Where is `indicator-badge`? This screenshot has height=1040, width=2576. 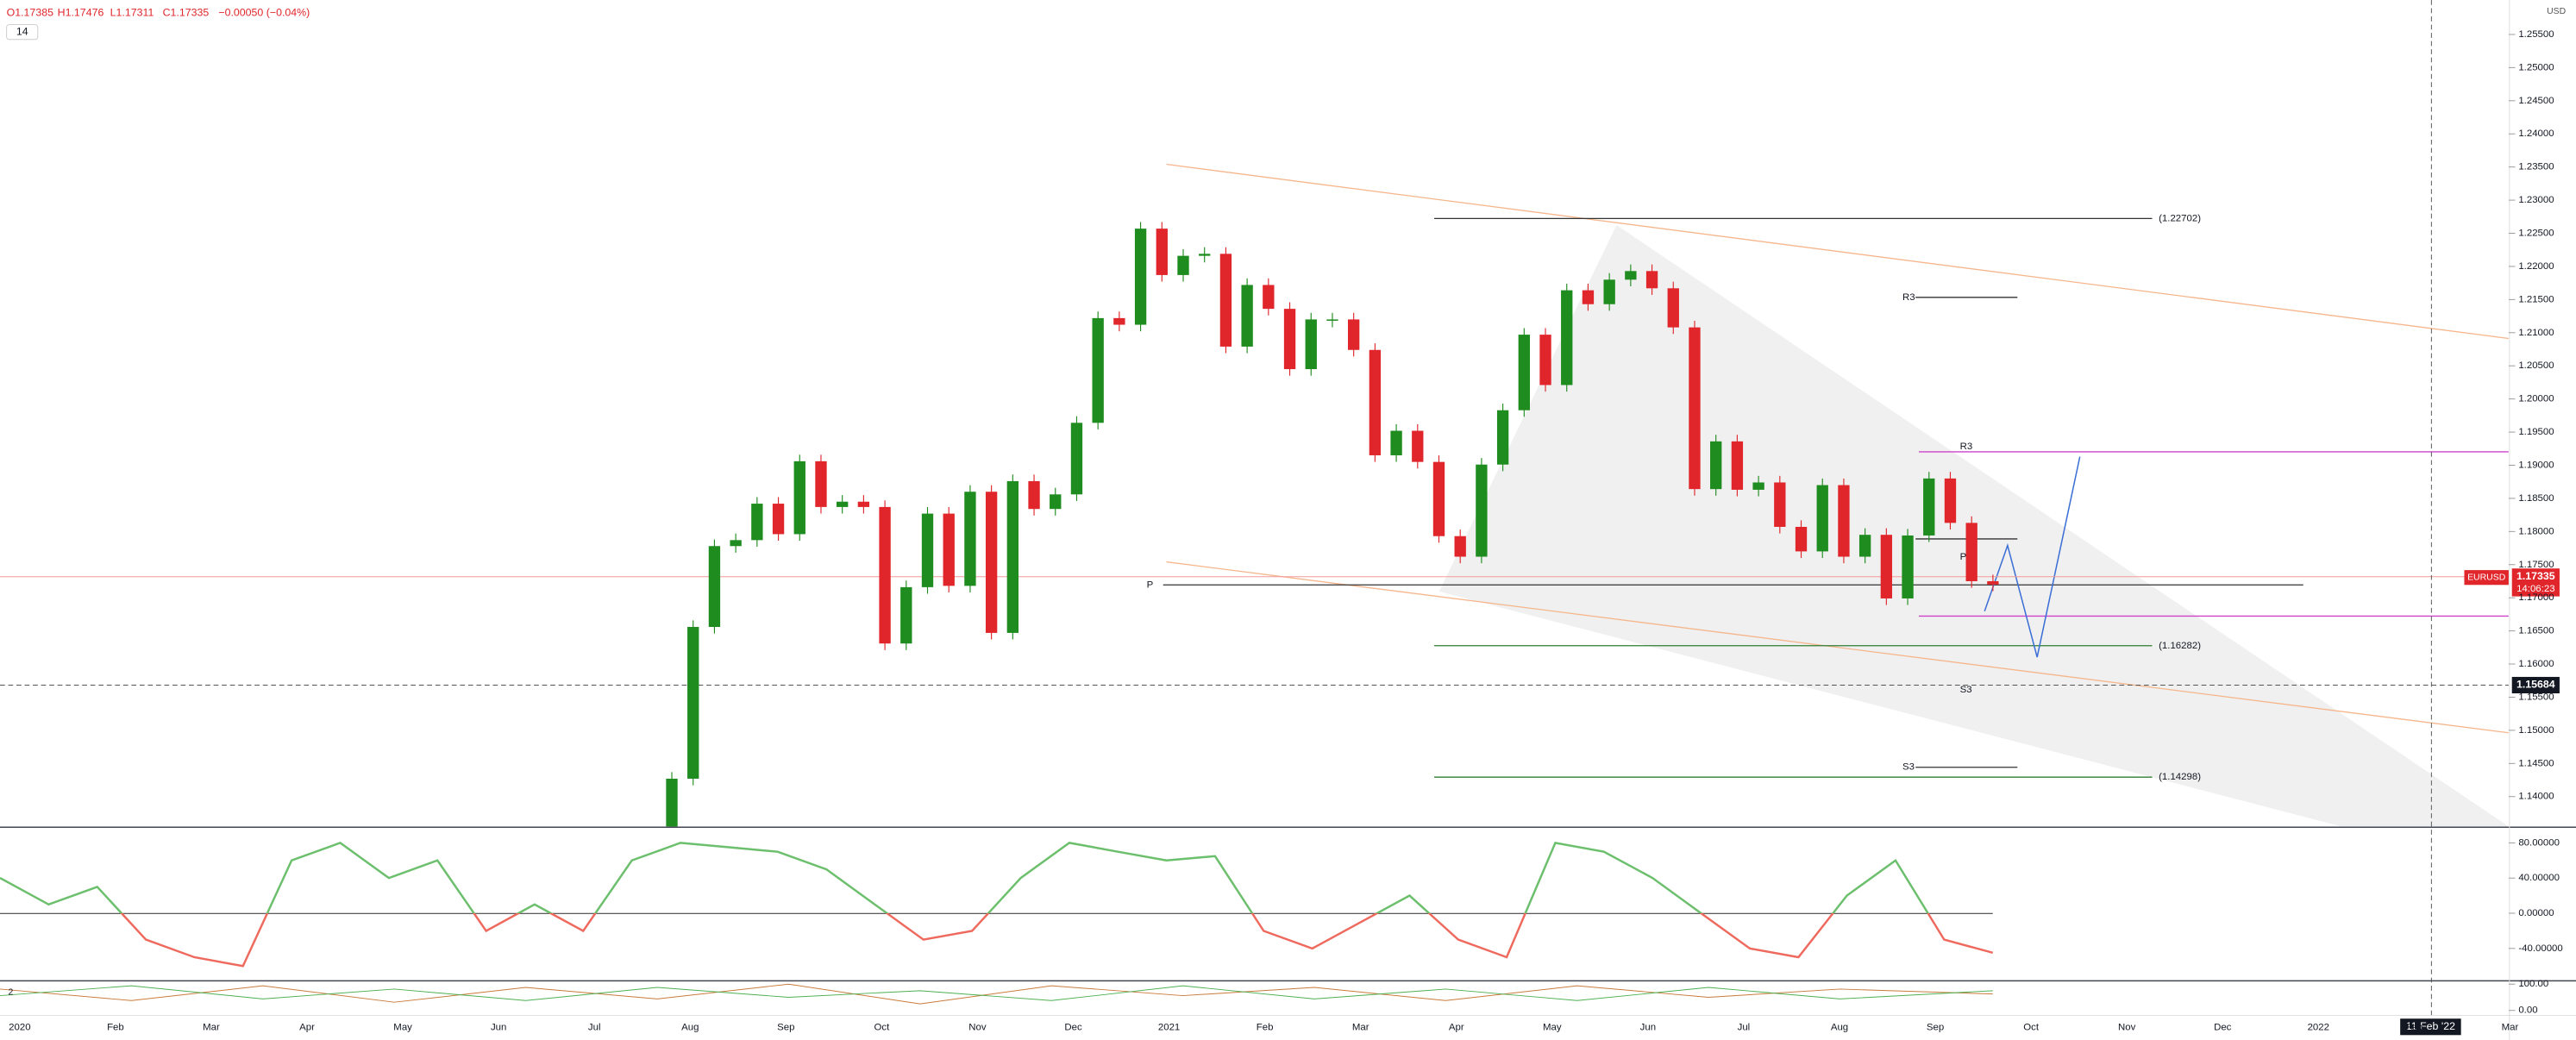
indicator-badge is located at coordinates (22, 32).